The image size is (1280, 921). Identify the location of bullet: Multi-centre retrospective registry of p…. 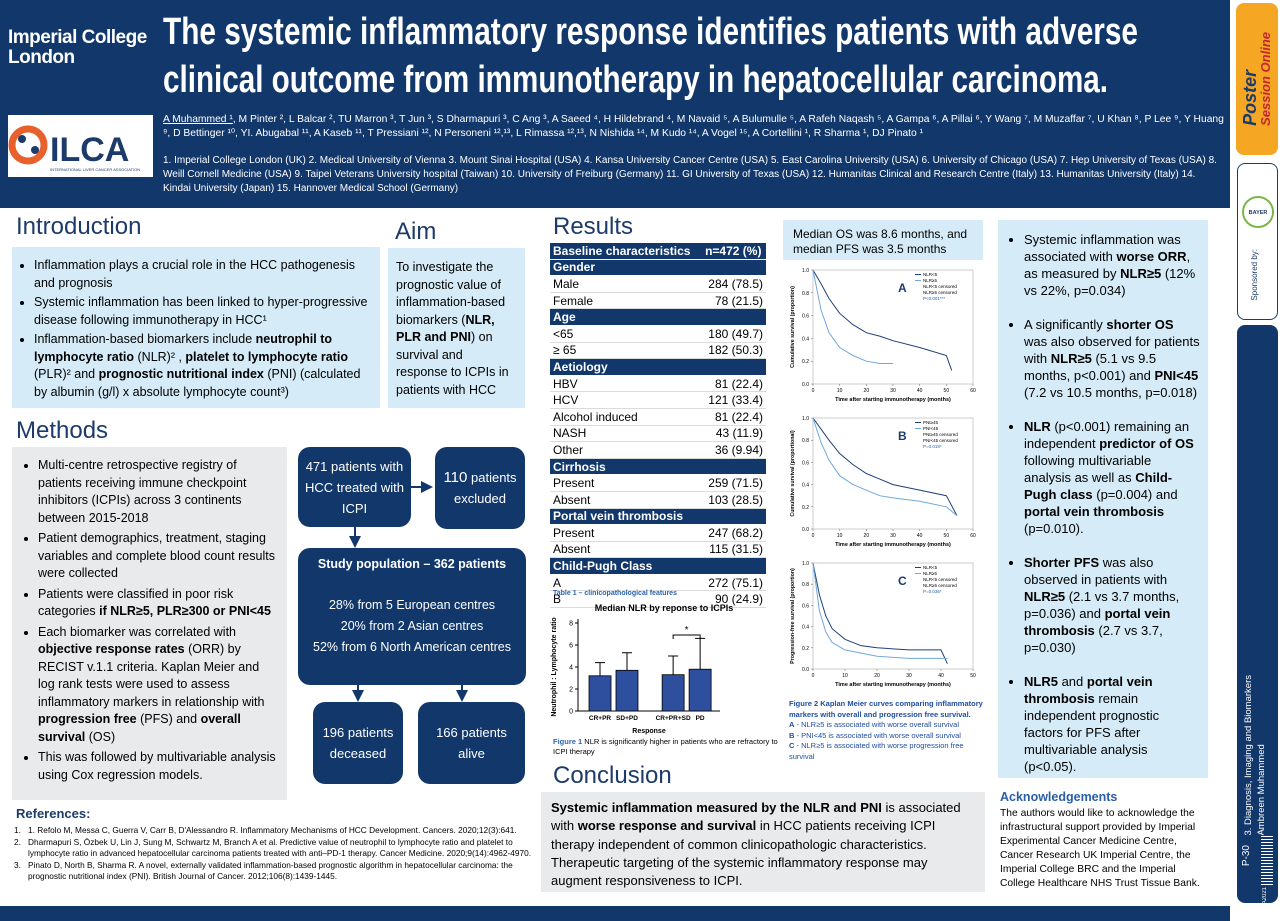
(158, 492).